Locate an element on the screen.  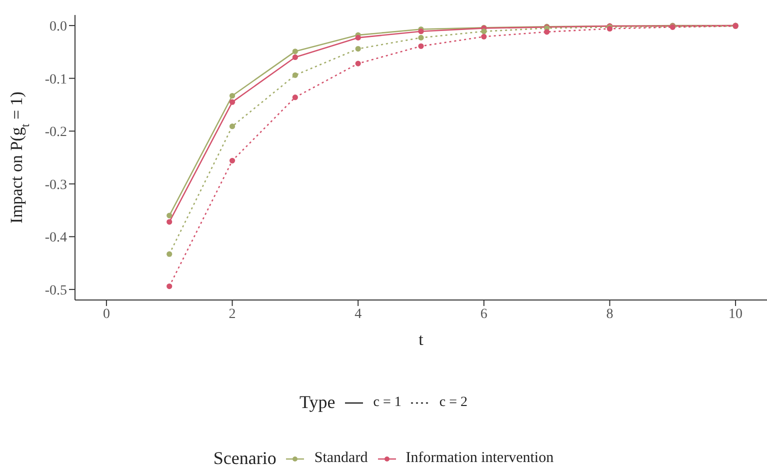
y-tick-label: -0.1 is located at coordinates (55, 80).